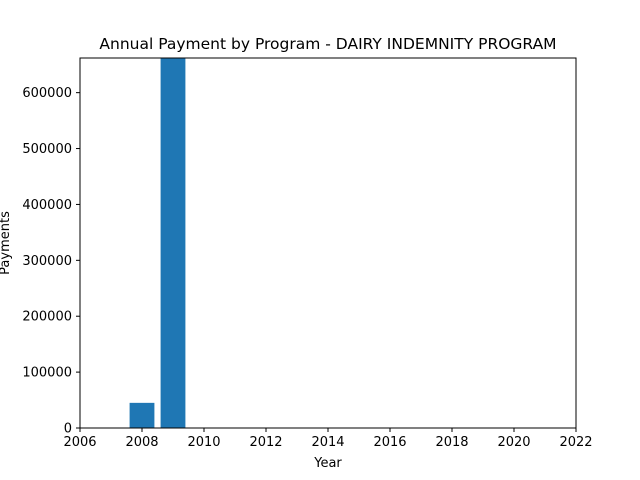 Image resolution: width=640 pixels, height=480 pixels. I want to click on y-axis-ticks: 0 100000 200000 300000 400000 500000 600000, so click(51, 261).